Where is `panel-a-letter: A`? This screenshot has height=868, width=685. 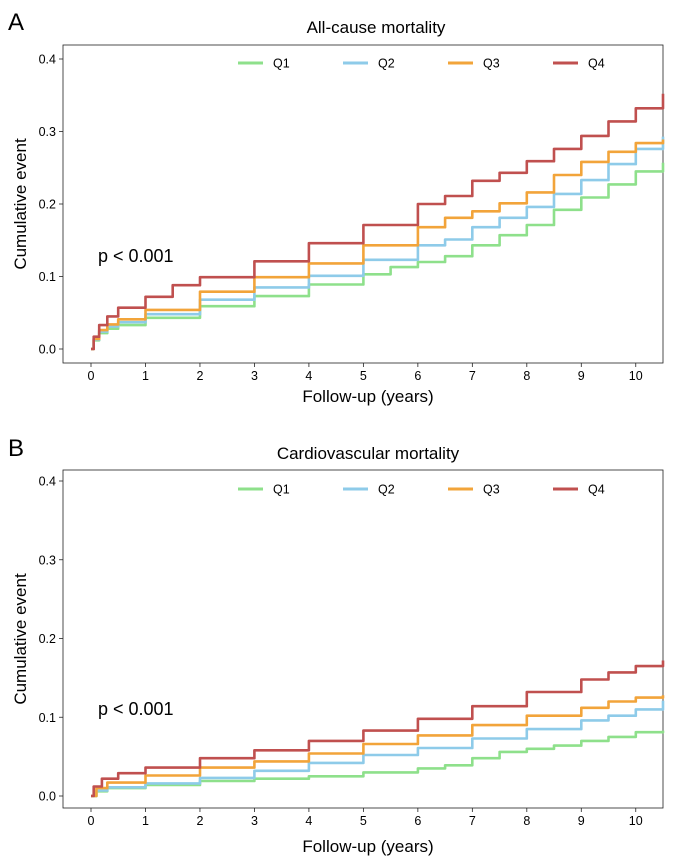
panel-a-letter: A is located at coordinates (16, 22).